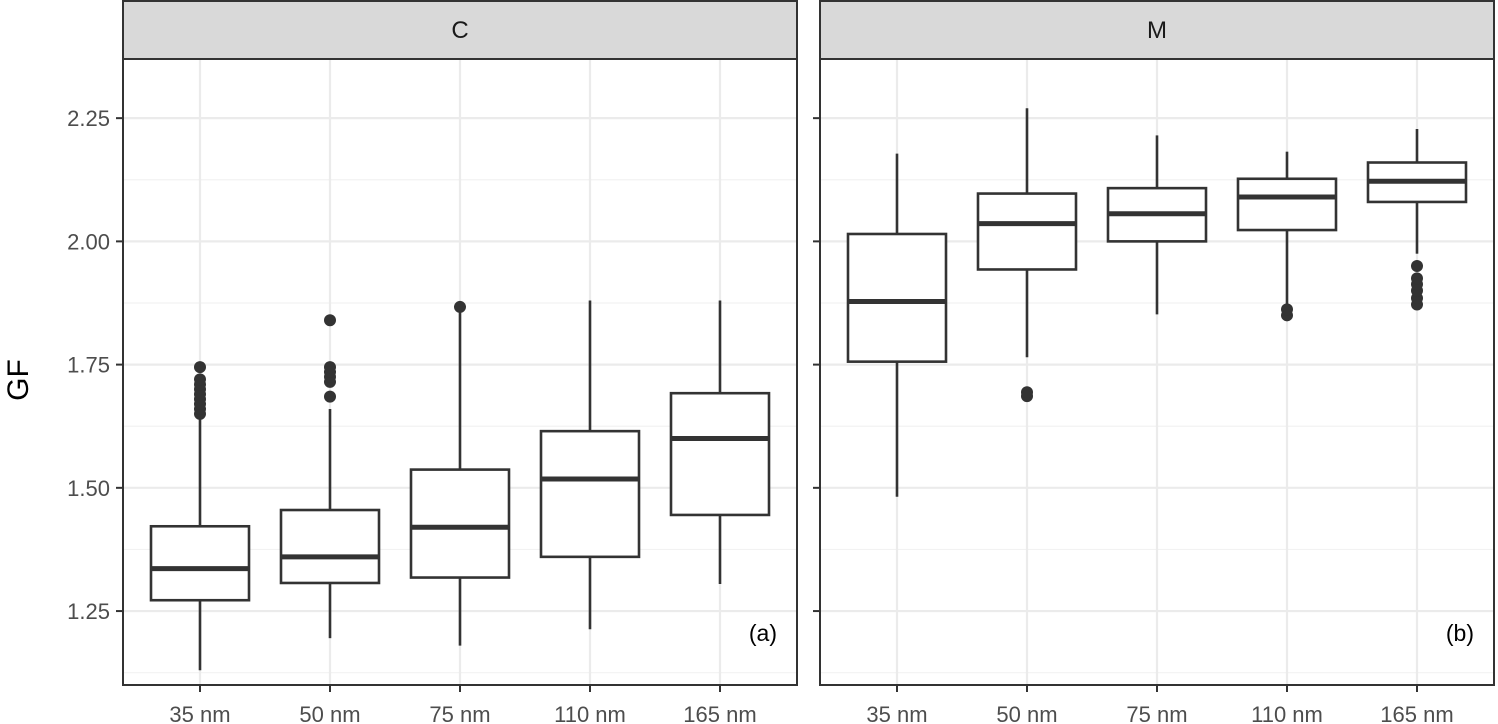 The width and height of the screenshot is (1498, 724). What do you see at coordinates (88, 365) in the screenshot?
I see `y-tick-label: 1.75` at bounding box center [88, 365].